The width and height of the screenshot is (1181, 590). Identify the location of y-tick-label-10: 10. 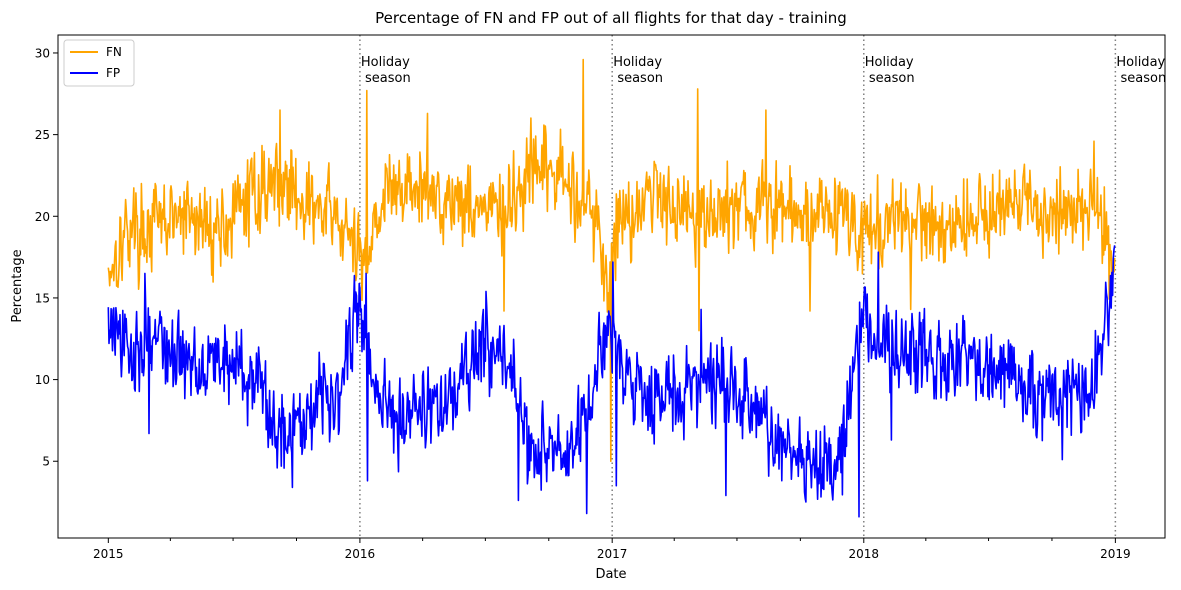
(42, 380).